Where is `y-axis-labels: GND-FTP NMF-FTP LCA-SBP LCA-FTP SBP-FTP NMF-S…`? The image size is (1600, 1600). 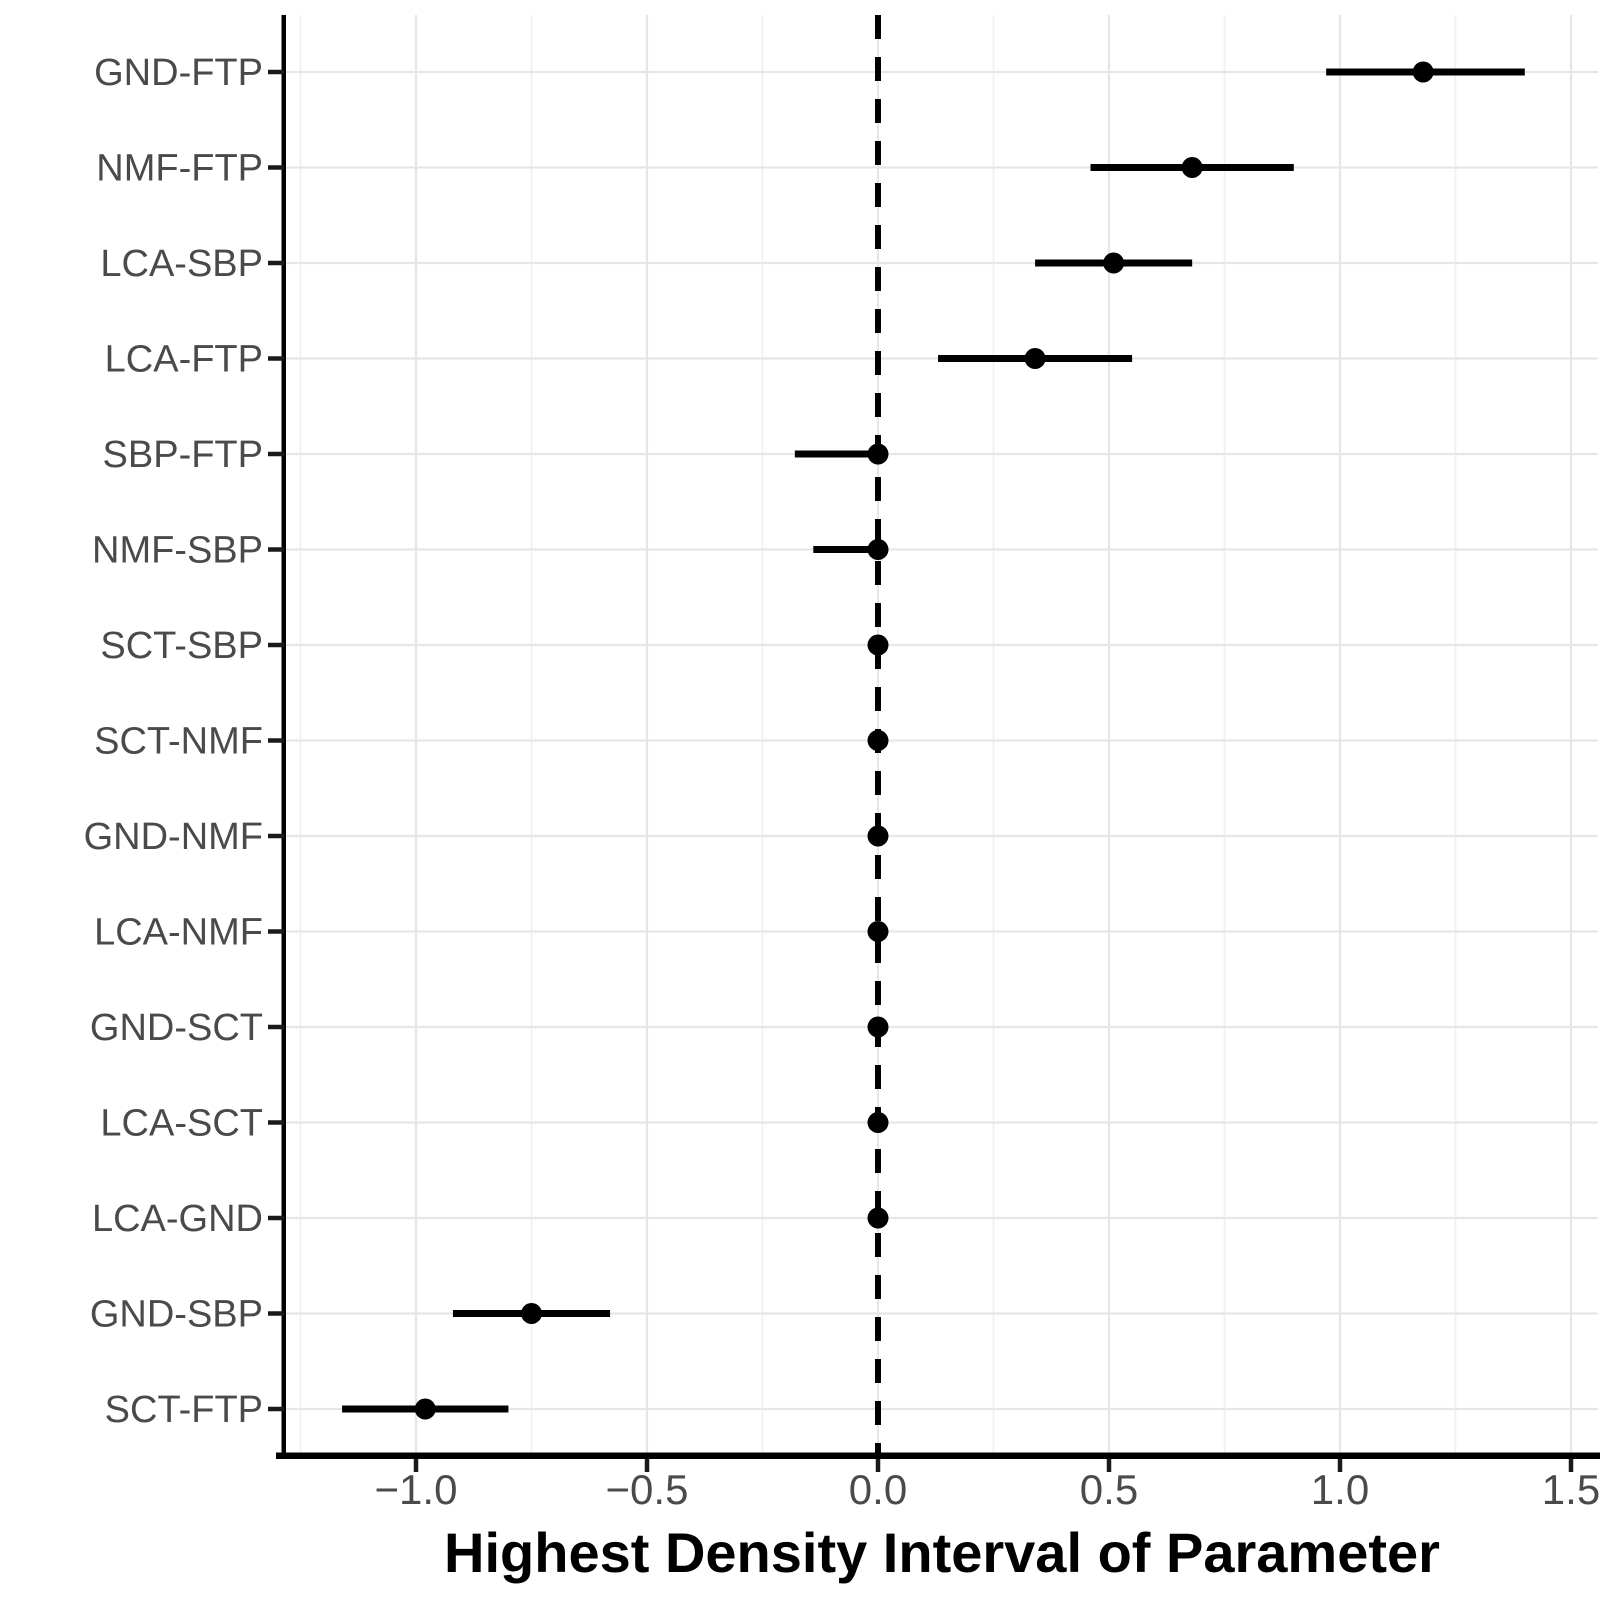 y-axis-labels: GND-FTP NMF-FTP LCA-SBP LCA-FTP SBP-FTP NMF-S… is located at coordinates (173, 741).